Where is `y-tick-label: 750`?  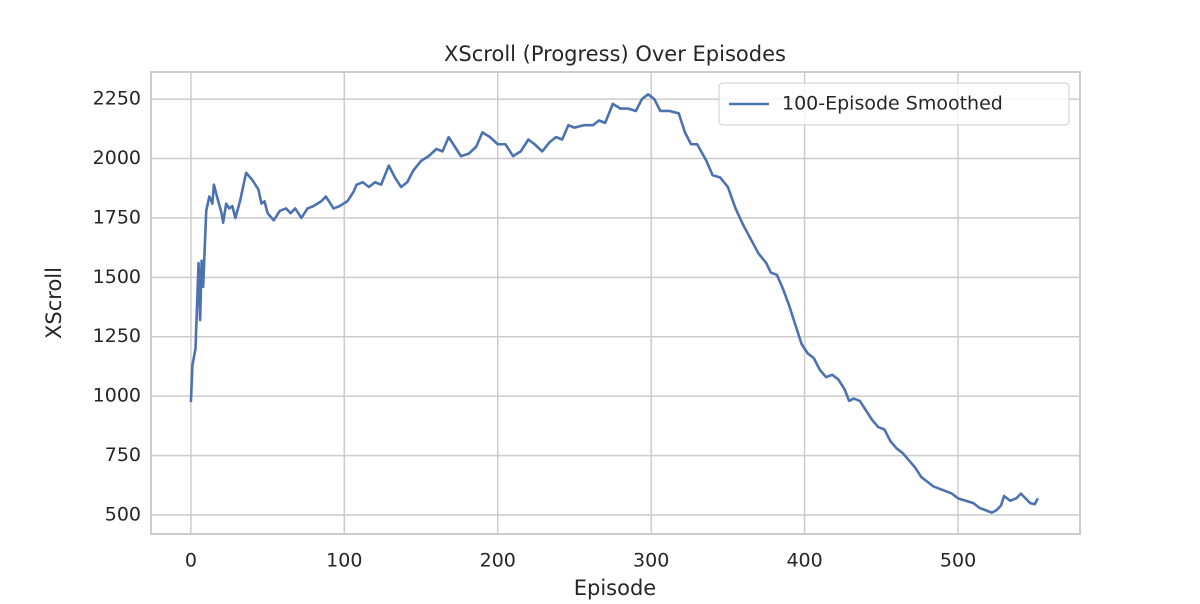 y-tick-label: 750 is located at coordinates (123, 455).